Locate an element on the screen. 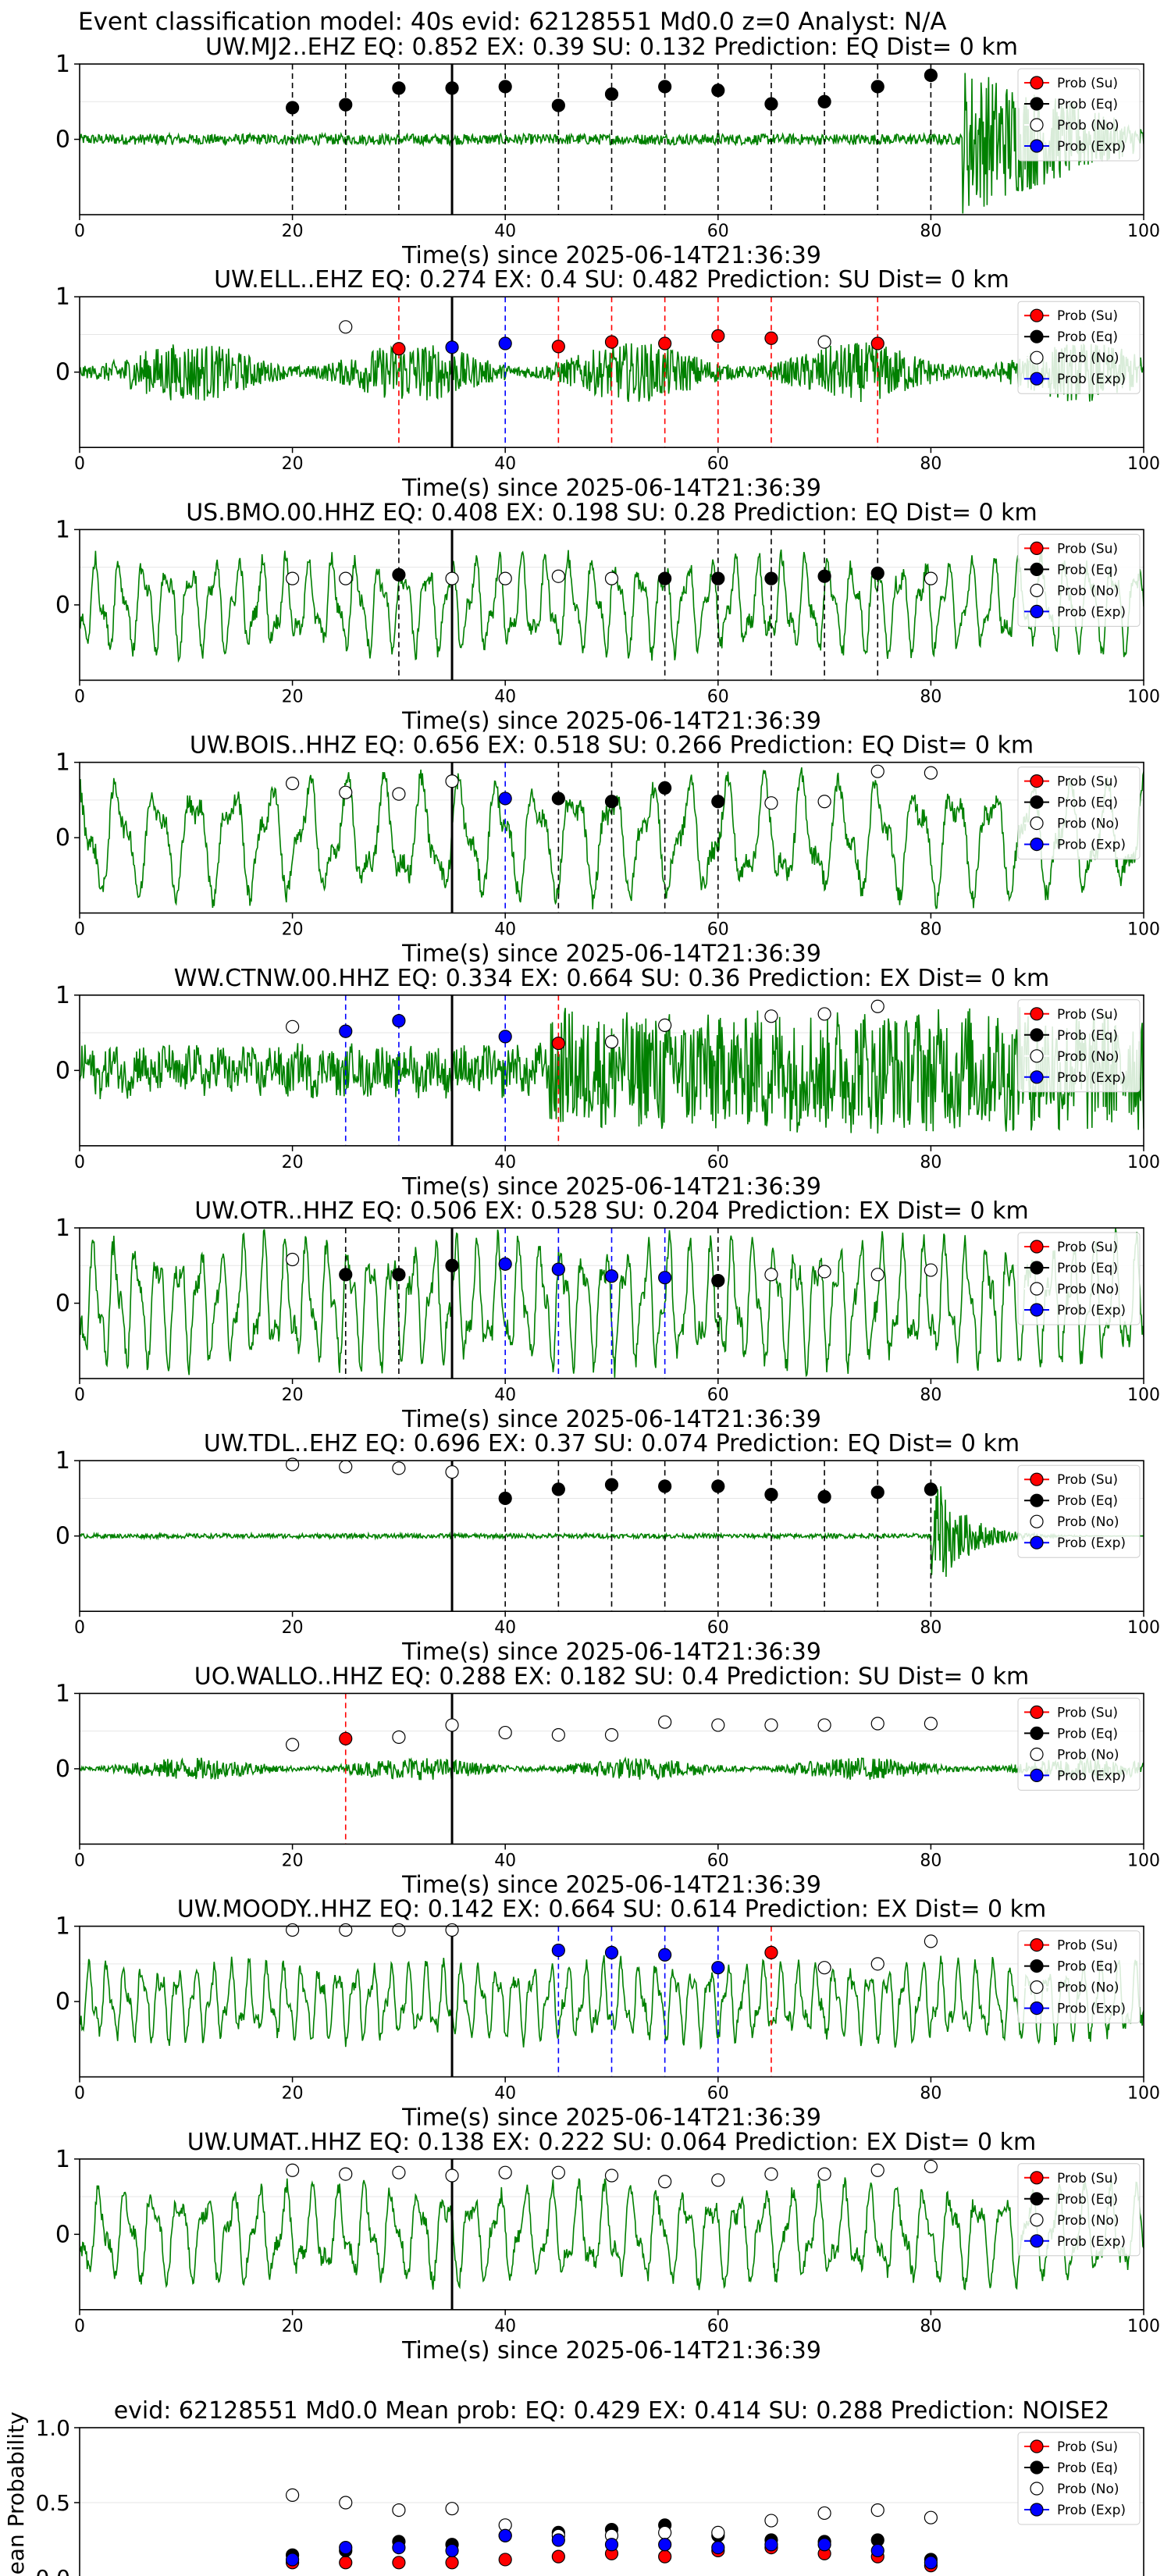 The image size is (1171, 2576). x-axis-label: Time(s) since 2025-06-14T21:36:39 is located at coordinates (611, 488).